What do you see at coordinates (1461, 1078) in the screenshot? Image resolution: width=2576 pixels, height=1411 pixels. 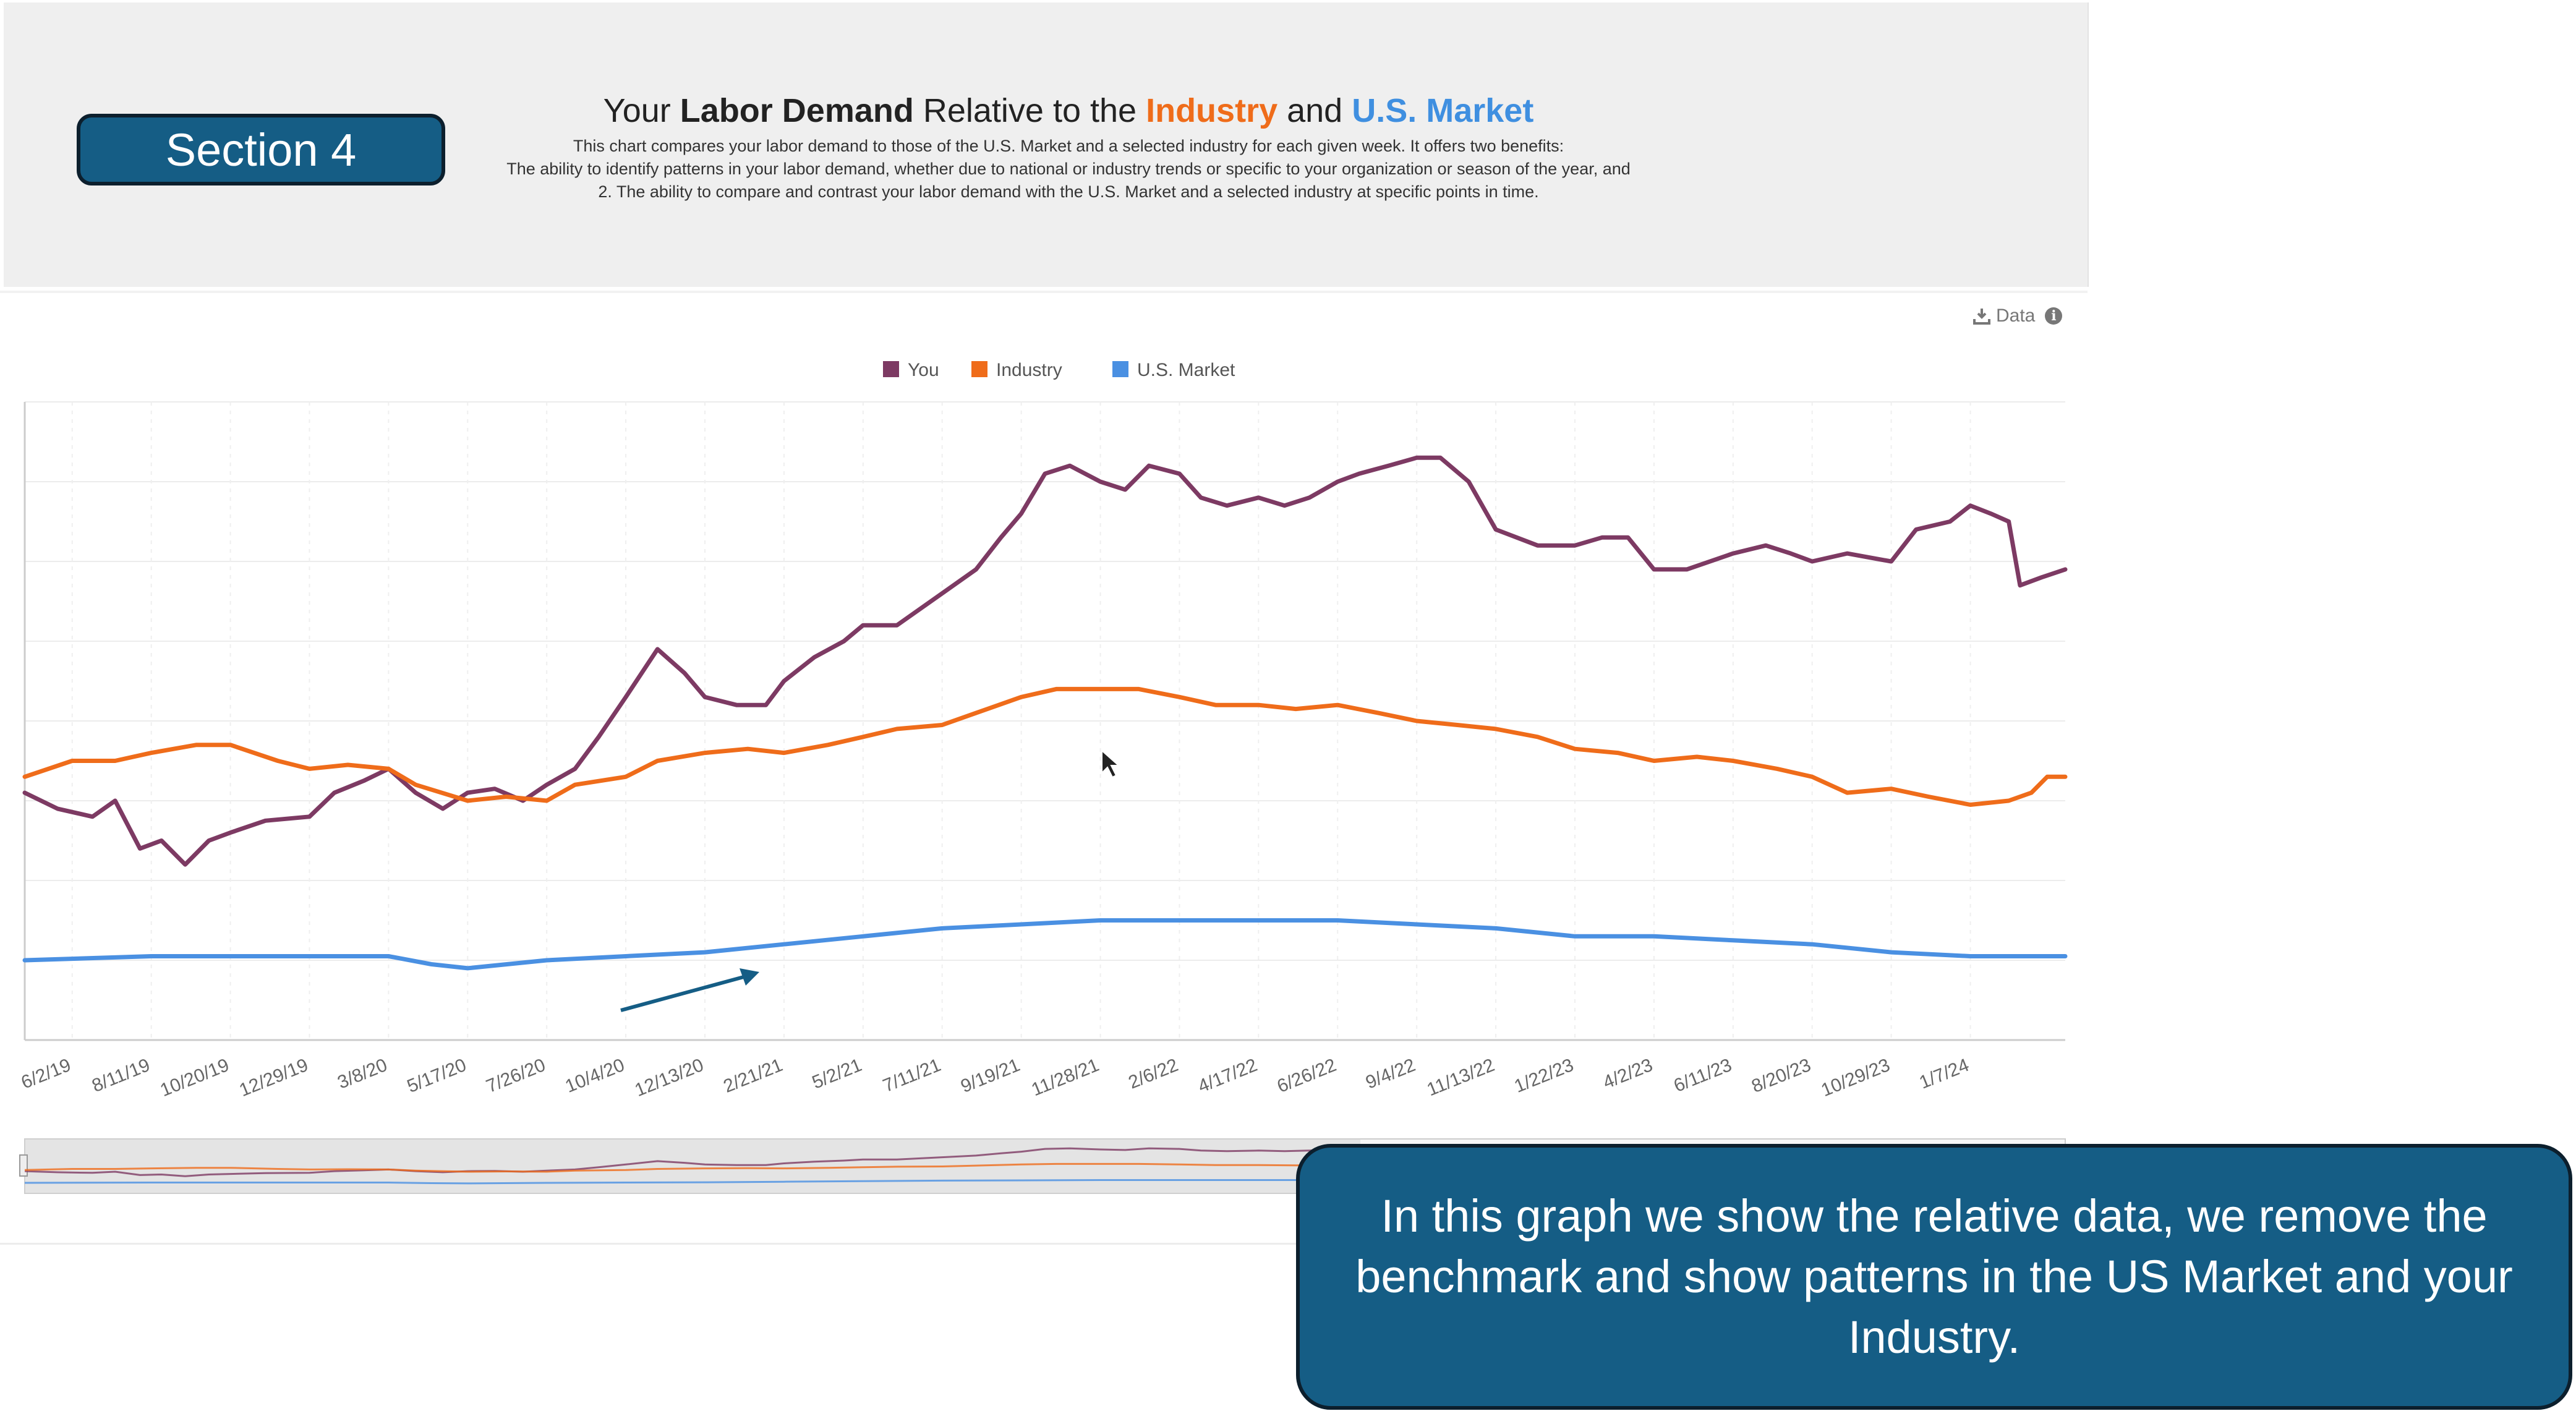 I see `x-tick-label: 11/13/22` at bounding box center [1461, 1078].